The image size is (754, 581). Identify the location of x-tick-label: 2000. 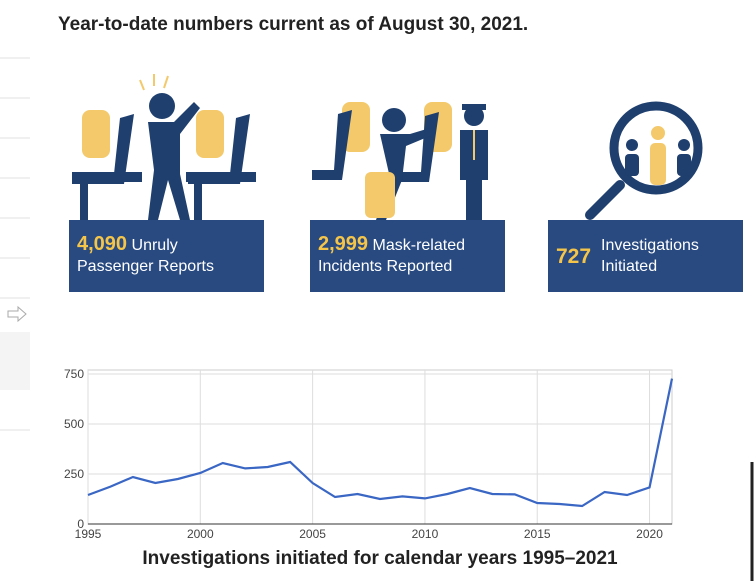
(200, 534).